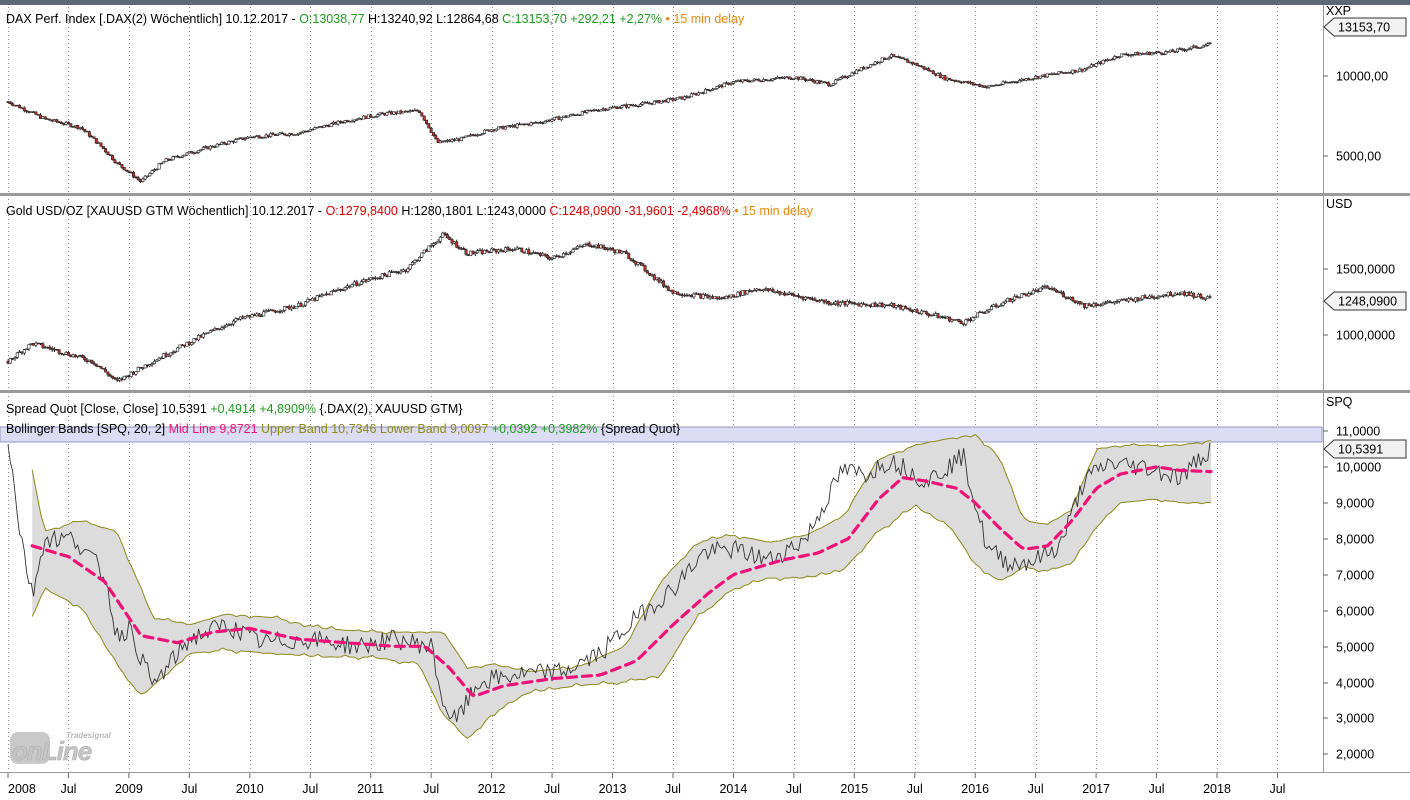  What do you see at coordinates (1355, 755) in the screenshot?
I see `spread-axis-tick-label: 2,0000` at bounding box center [1355, 755].